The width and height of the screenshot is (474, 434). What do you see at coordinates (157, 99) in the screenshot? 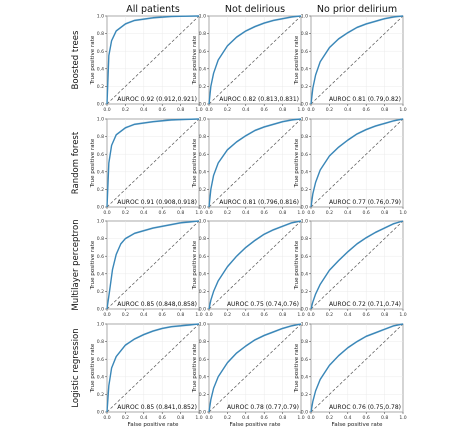
I see `auroc-annotation: AUROC 0.92 (0.912,0.921)` at bounding box center [157, 99].